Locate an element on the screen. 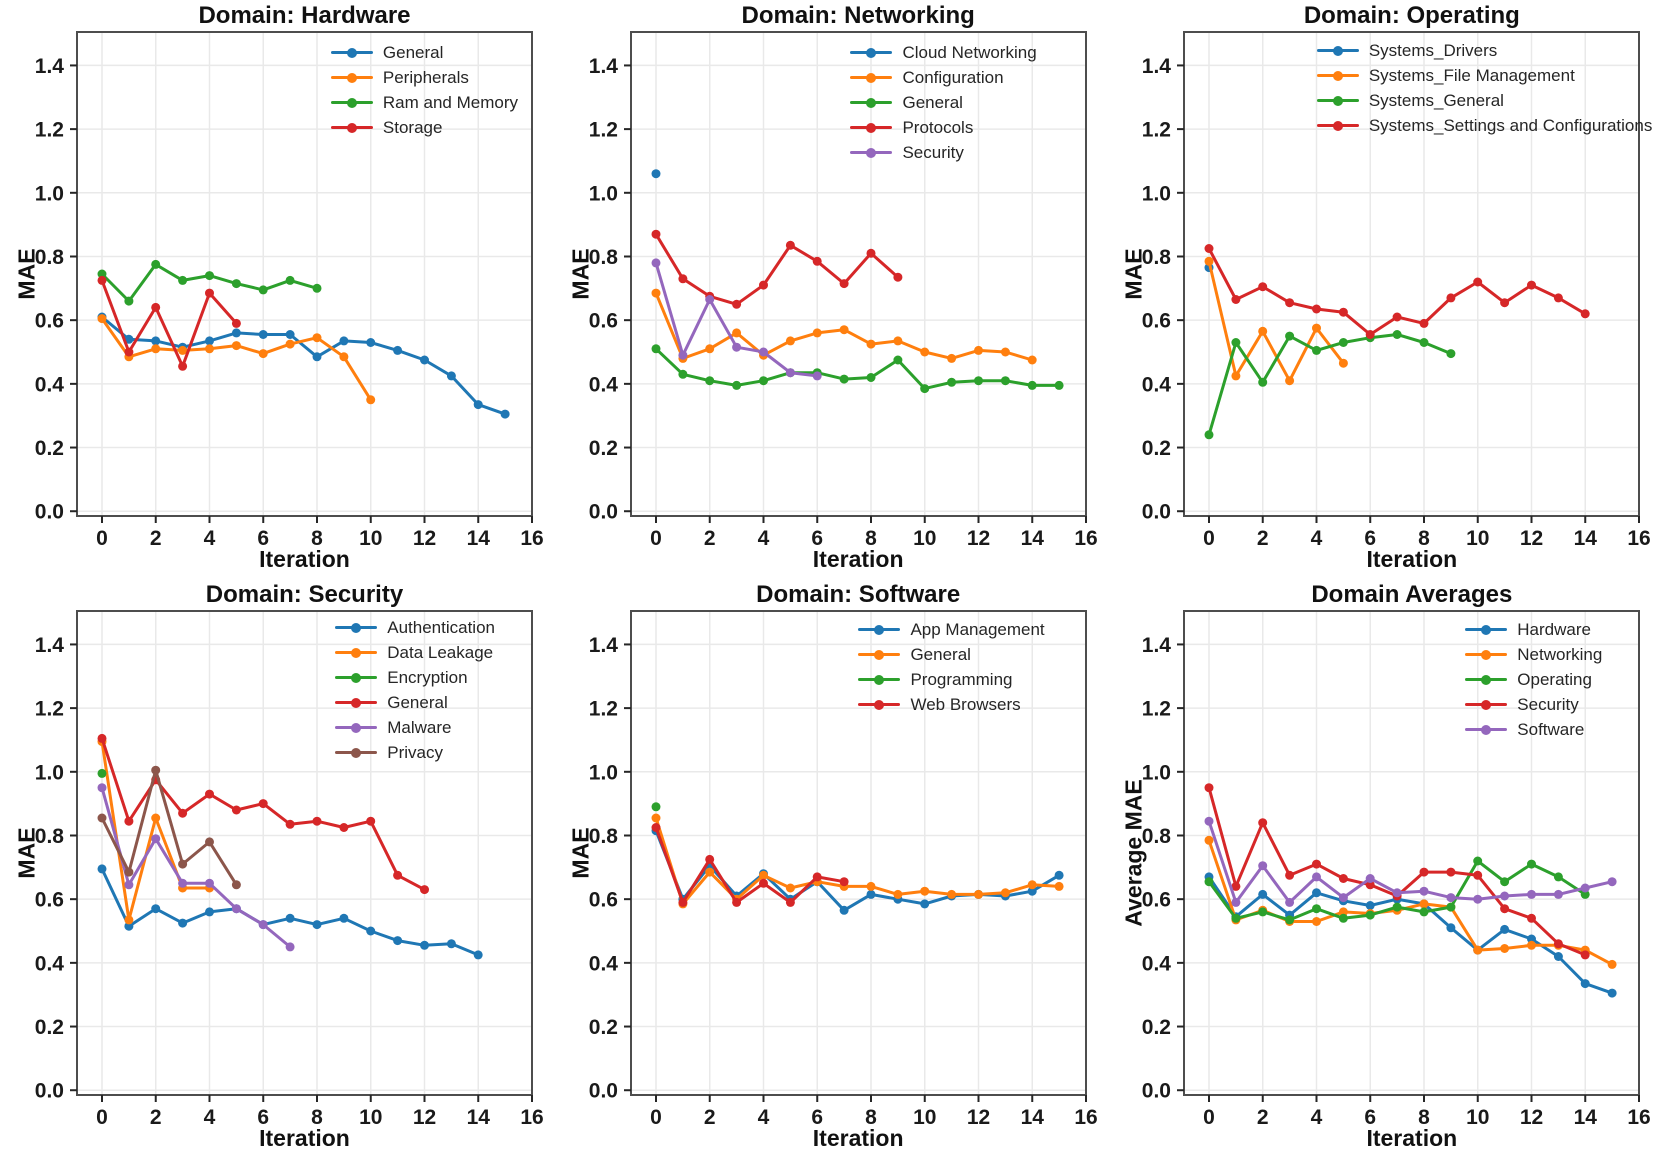  legend-label: App Management is located at coordinates (977, 629).